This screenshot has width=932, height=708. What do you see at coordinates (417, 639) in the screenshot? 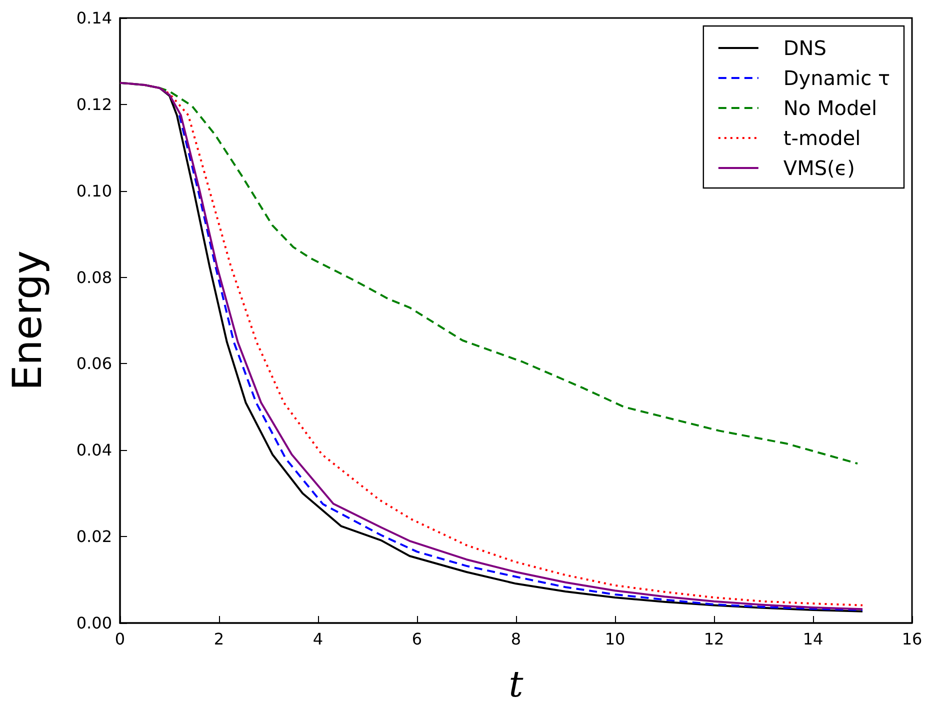
I see `x-tick-label: 6` at bounding box center [417, 639].